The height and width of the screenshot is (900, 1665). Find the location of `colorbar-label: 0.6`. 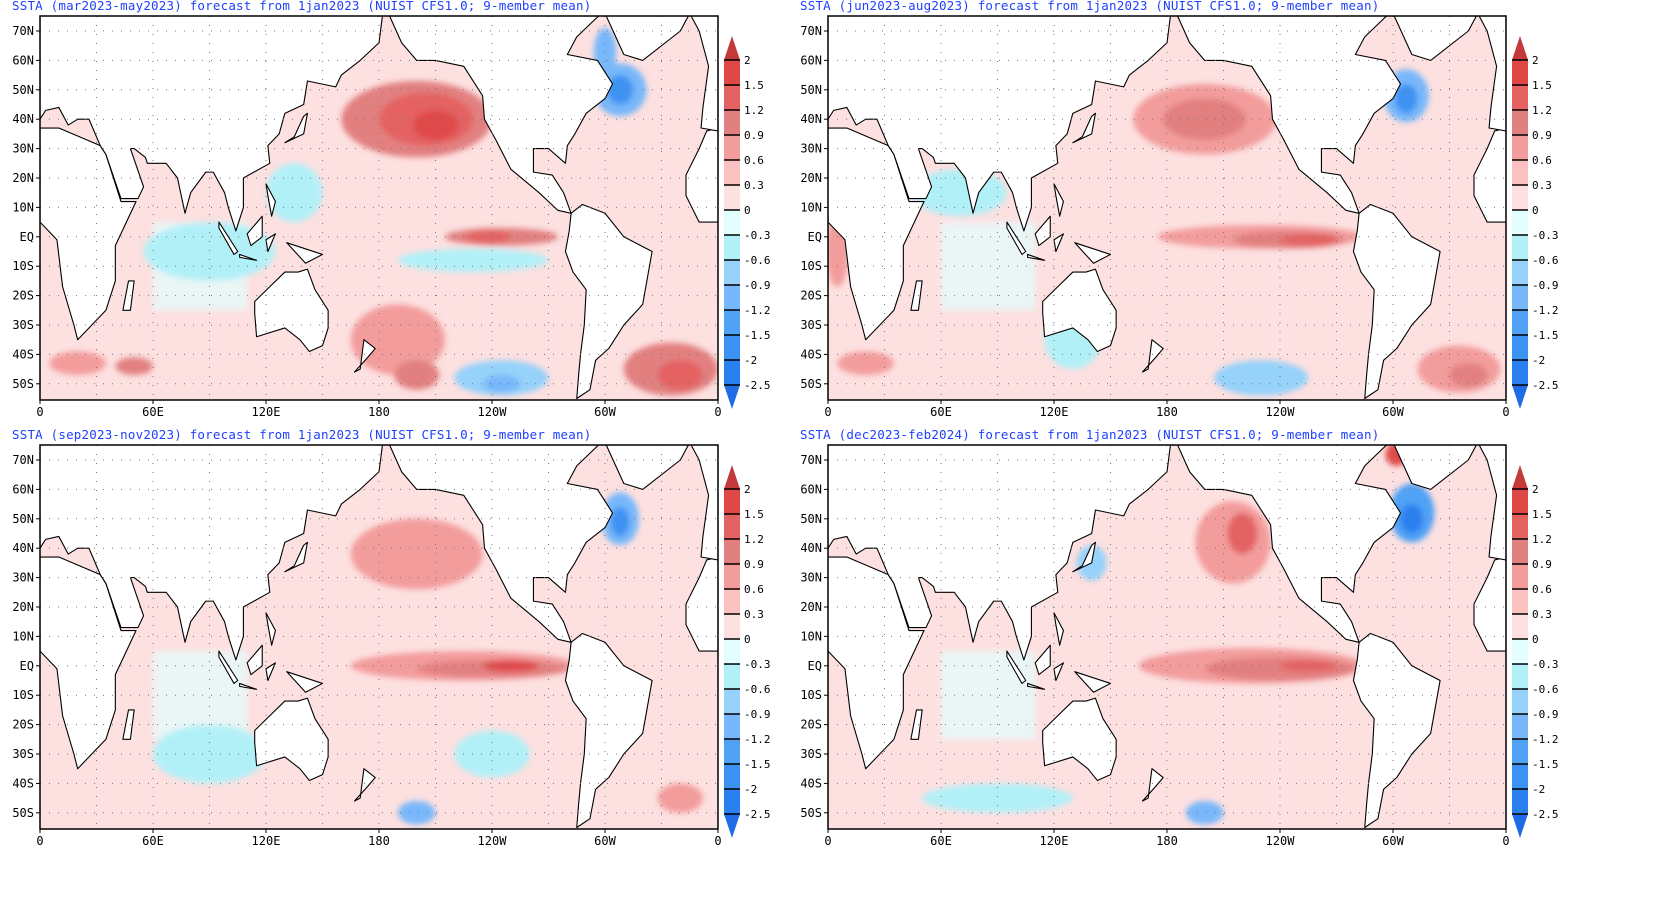

colorbar-label: 0.6 is located at coordinates (1542, 160).